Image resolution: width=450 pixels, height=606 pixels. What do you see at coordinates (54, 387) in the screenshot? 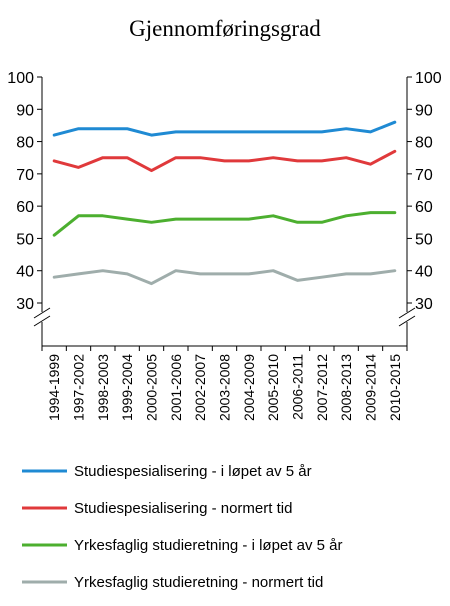
I see `x-tick-label: 1994-1999` at bounding box center [54, 387].